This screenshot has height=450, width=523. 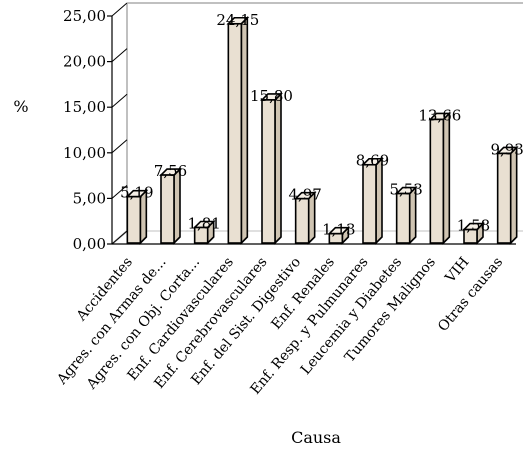 What do you see at coordinates (457, 270) in the screenshot?
I see `category-label: VIH` at bounding box center [457, 270].